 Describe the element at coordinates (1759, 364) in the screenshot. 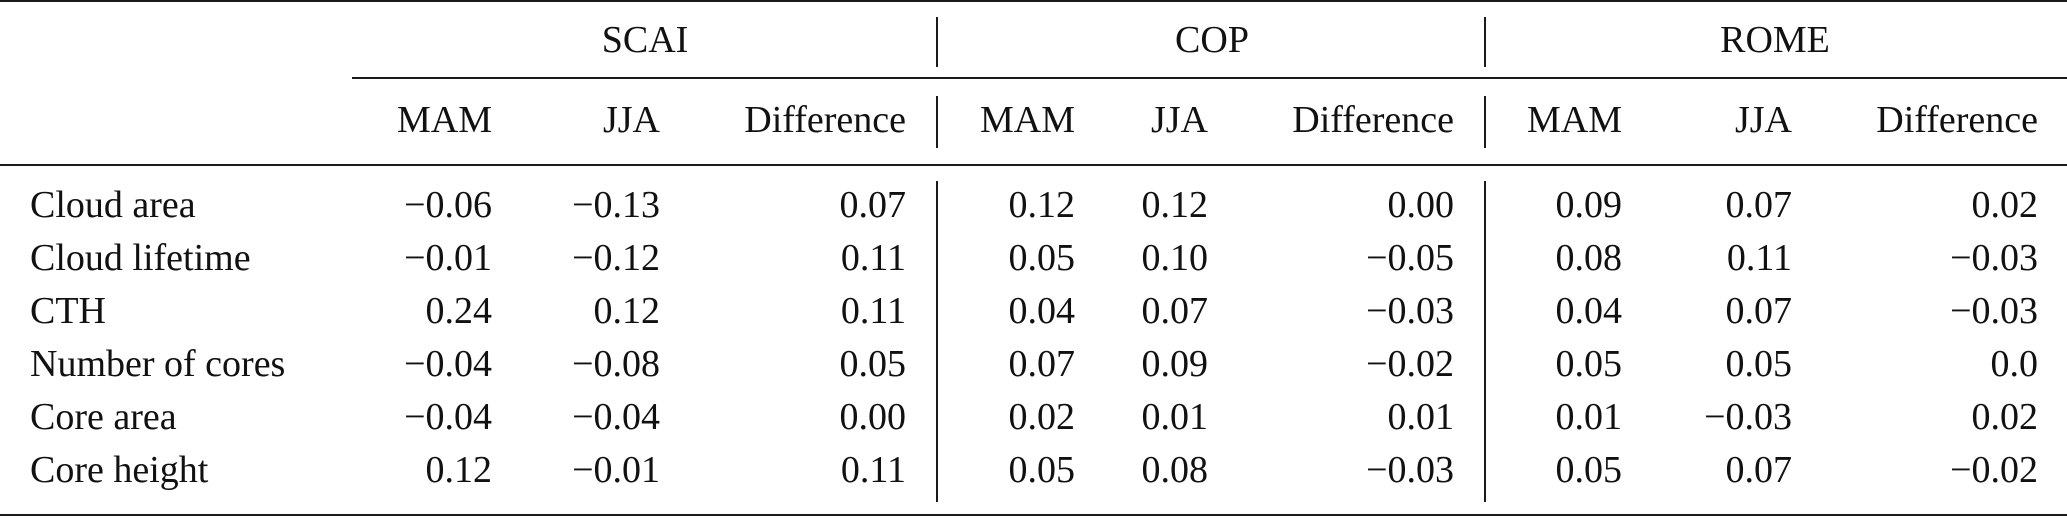

I see `table-cell-rome-jja: 0.05` at that location.